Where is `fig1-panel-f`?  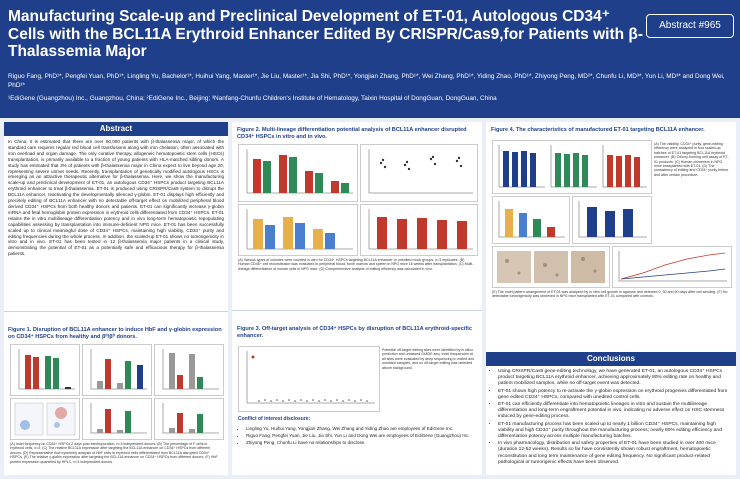
fig1-panel-f is located at coordinates (189, 419).